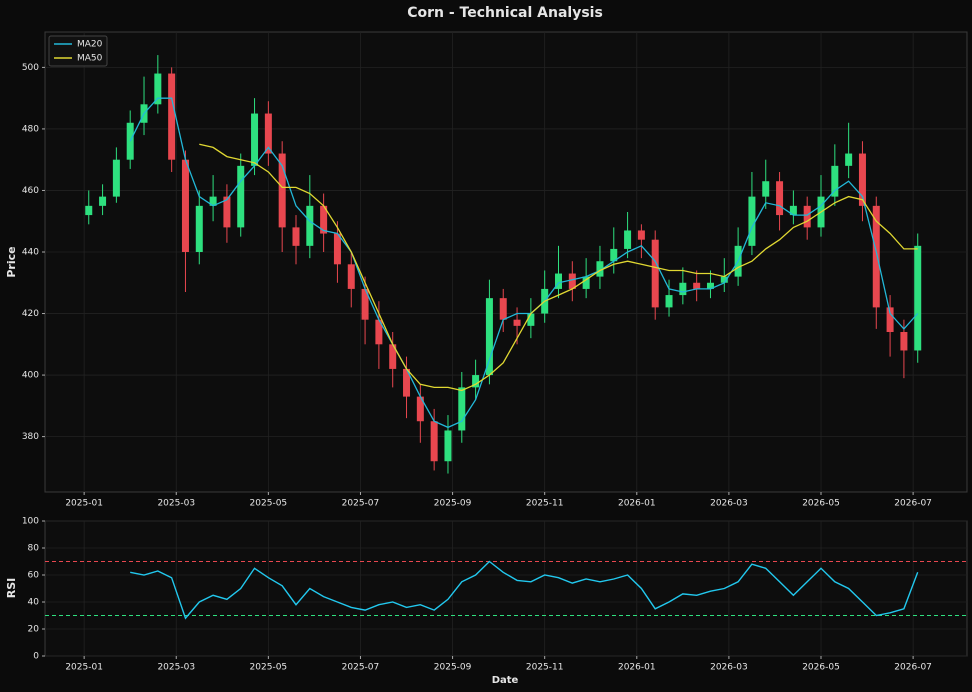 The image size is (972, 692). I want to click on y-tick-label: 100, so click(30, 522).